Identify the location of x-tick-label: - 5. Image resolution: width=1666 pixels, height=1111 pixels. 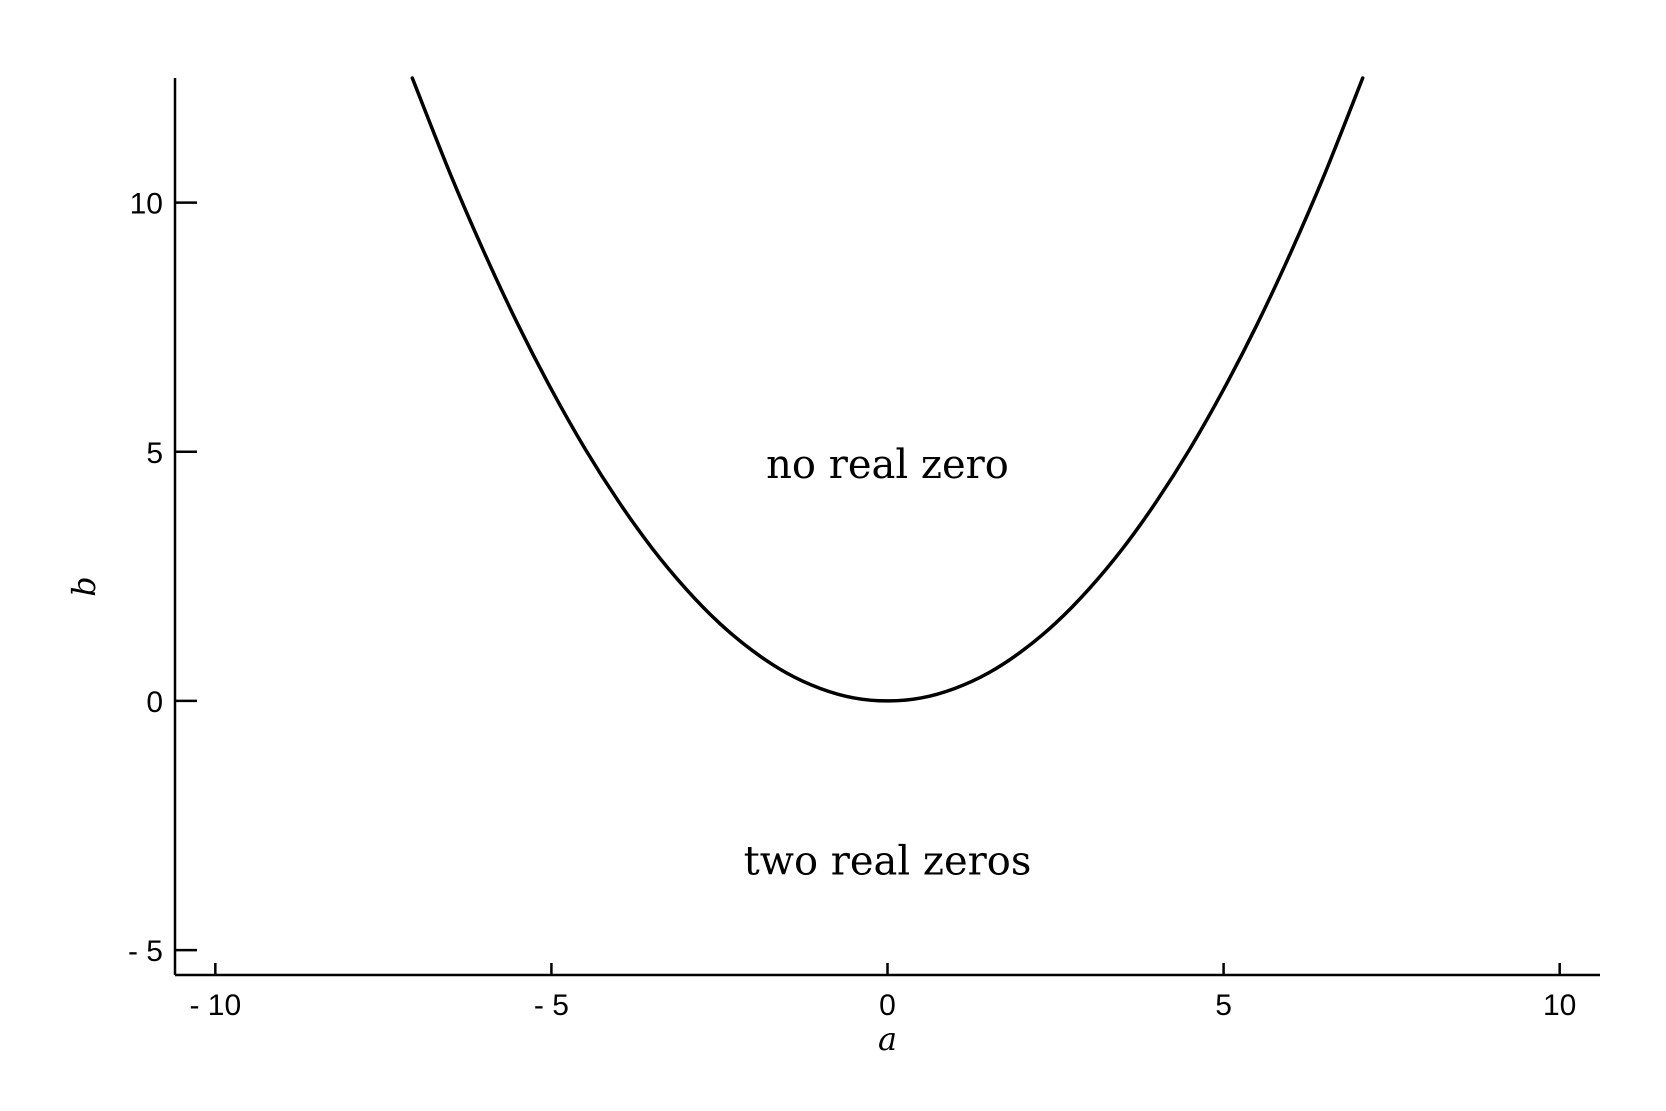
(551, 1005).